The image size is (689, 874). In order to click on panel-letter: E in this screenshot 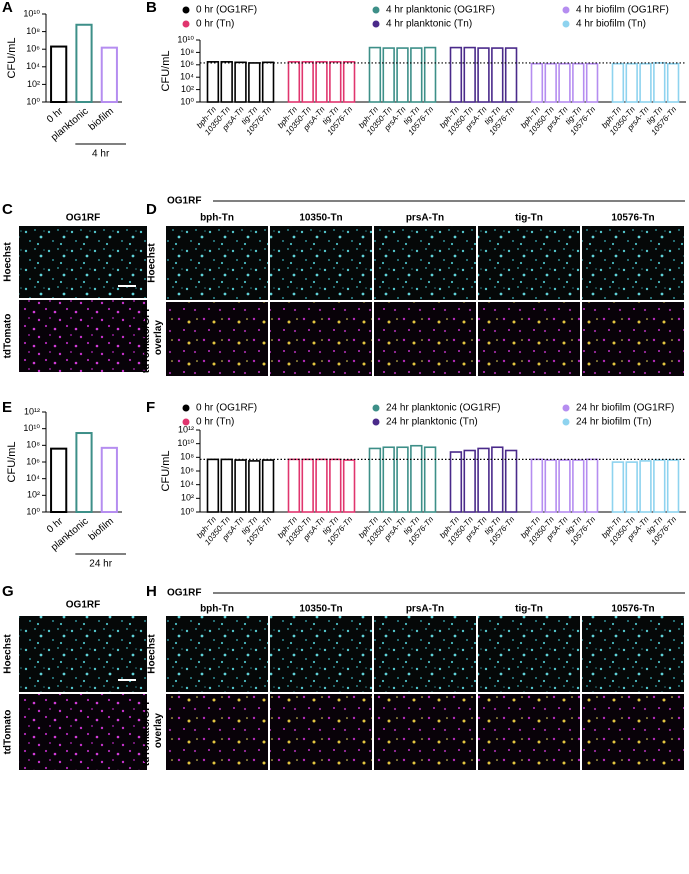, I will do `click(7, 407)`.